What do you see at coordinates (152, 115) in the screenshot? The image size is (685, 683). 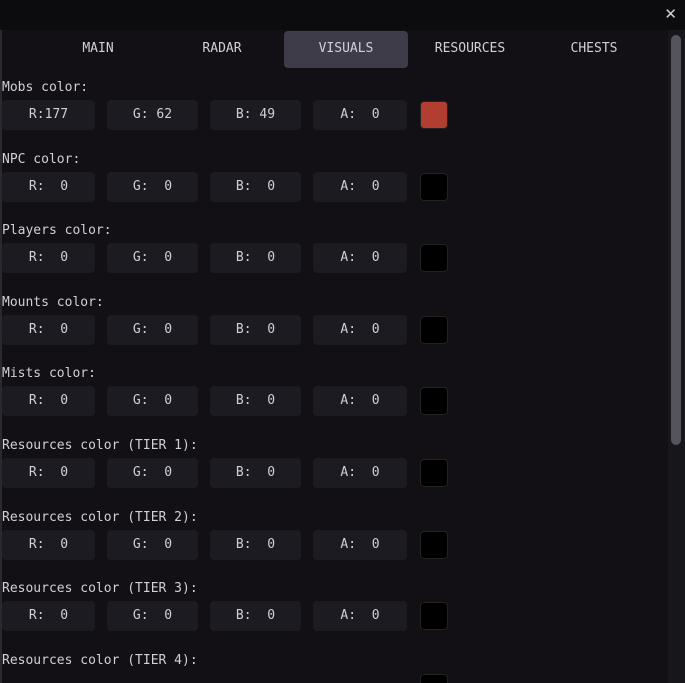 I see `g-input: G: 62` at bounding box center [152, 115].